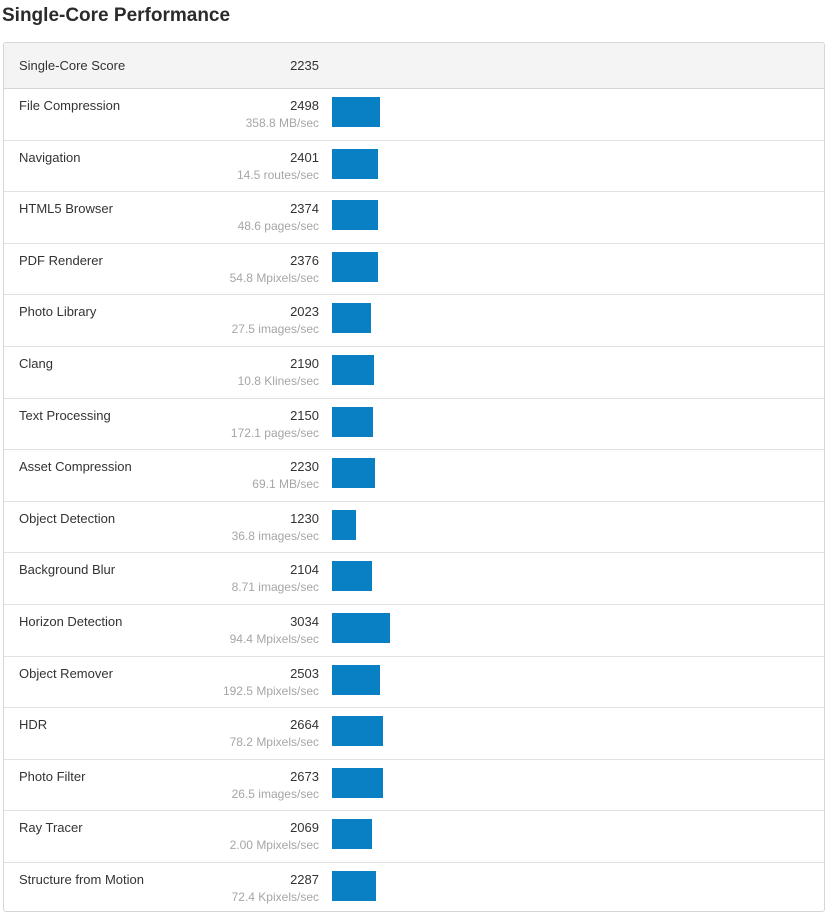 This screenshot has height=921, width=835. What do you see at coordinates (414, 631) in the screenshot?
I see `table-row: Horizon Detection 3034 94.4 Mpixels/sec` at bounding box center [414, 631].